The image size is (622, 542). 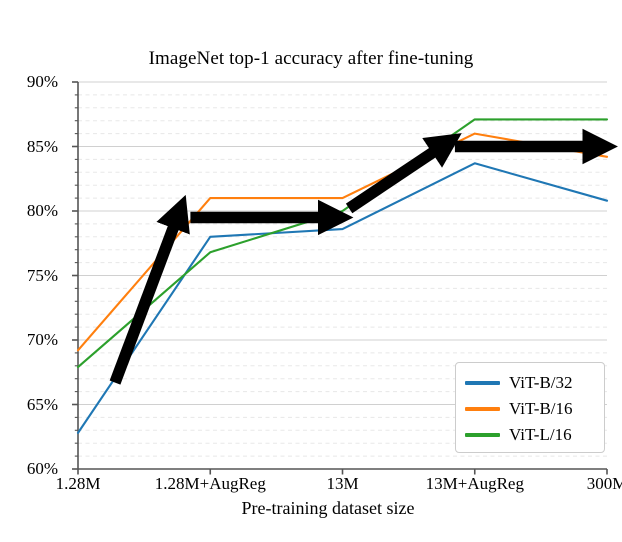 I want to click on x-tick-label: 300M, so click(x=604, y=483).